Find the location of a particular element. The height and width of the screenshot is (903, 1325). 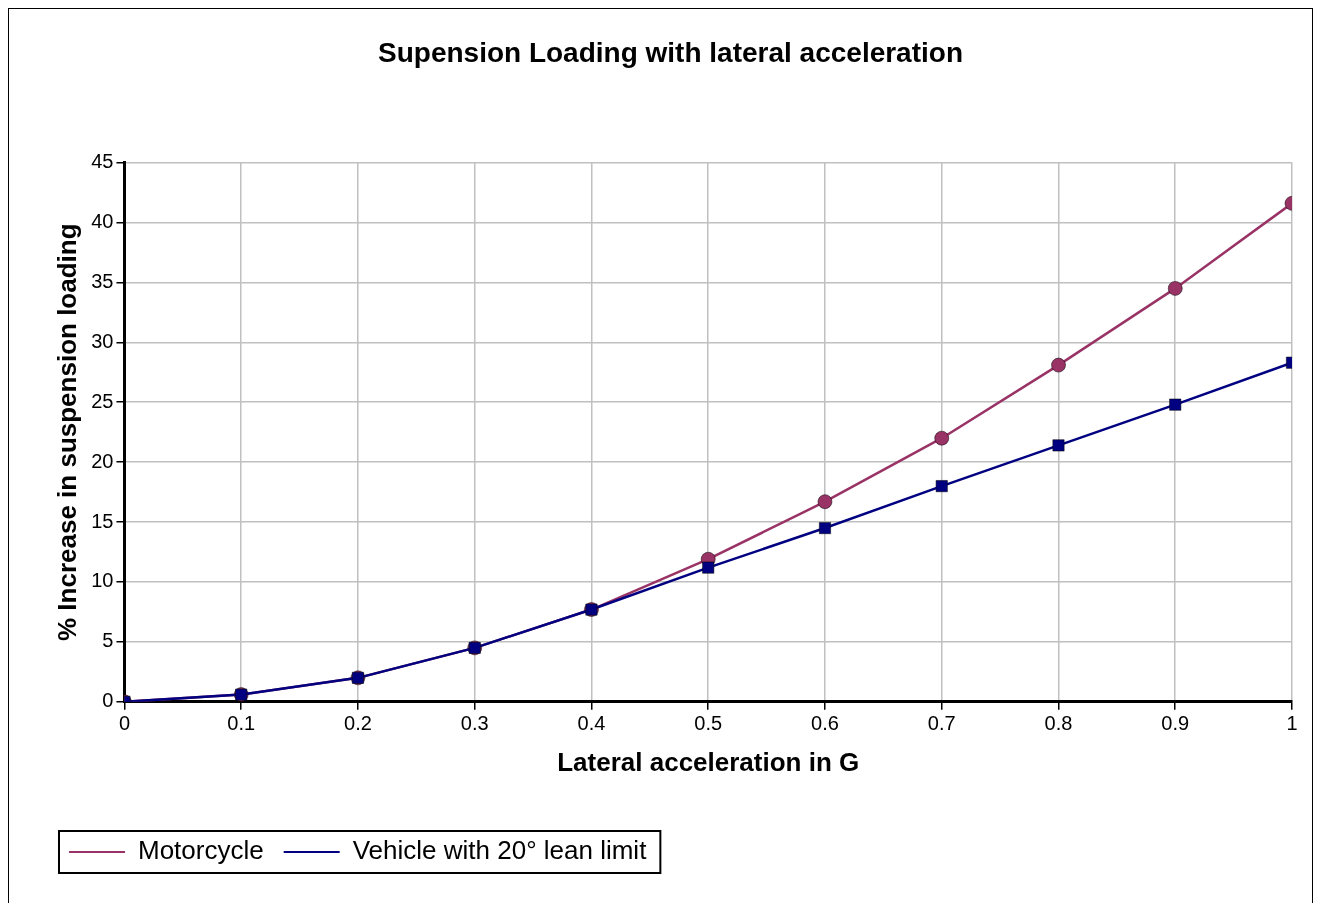

y-tick-label: 40 is located at coordinates (102, 221).